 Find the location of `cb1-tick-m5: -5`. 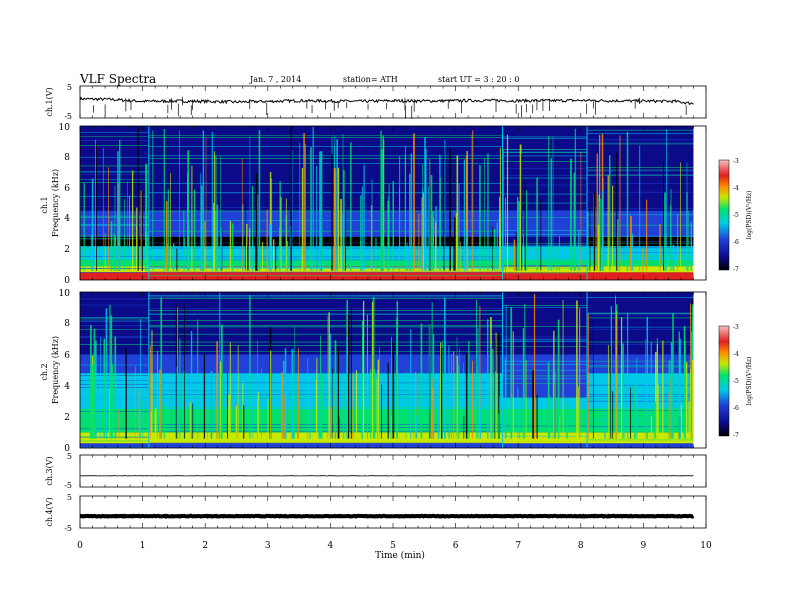

cb1-tick-m5: -5 is located at coordinates (736, 215).